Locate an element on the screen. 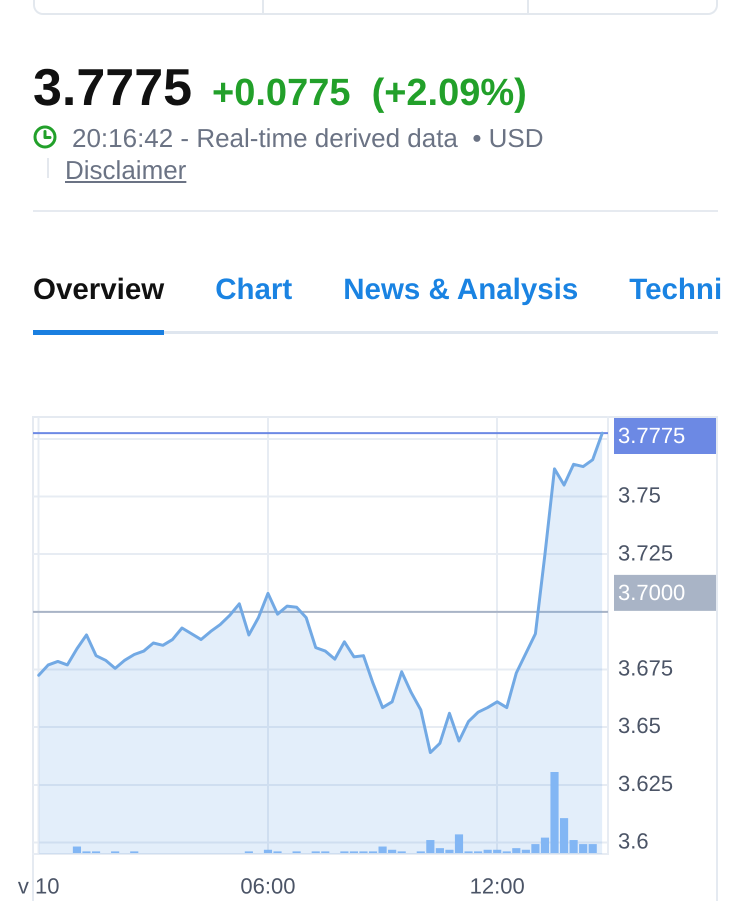 Image resolution: width=750 pixels, height=901 pixels. text: Overview is located at coordinates (98, 289).